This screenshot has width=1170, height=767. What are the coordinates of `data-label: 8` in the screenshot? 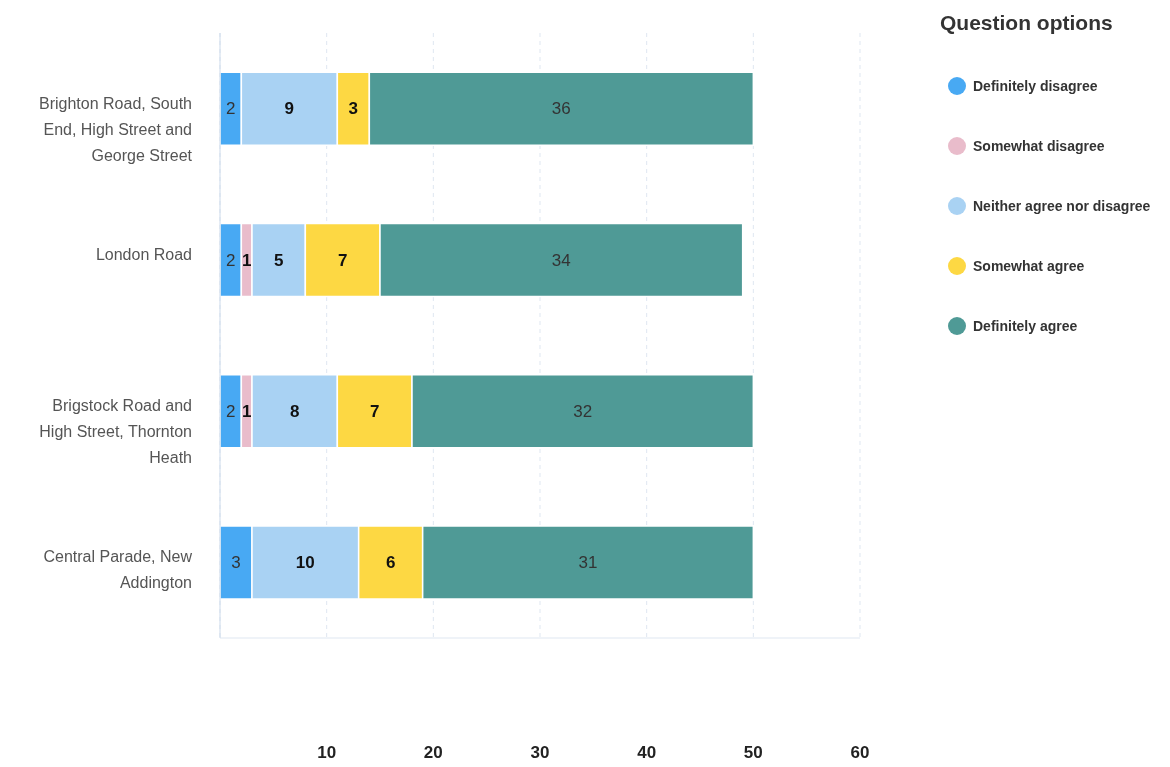 It's located at (294, 411).